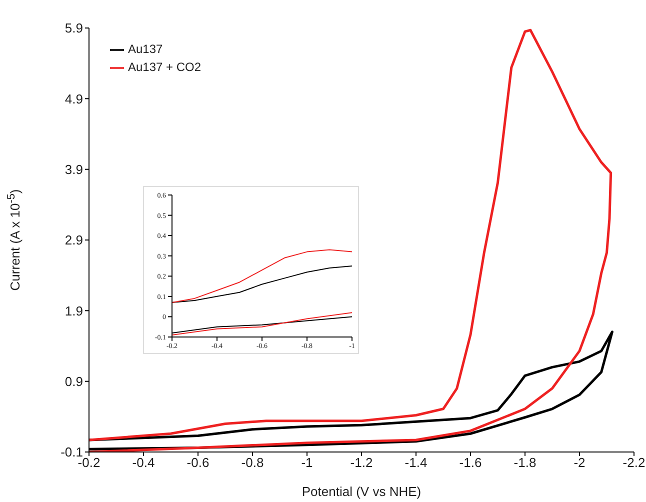 The height and width of the screenshot is (502, 646). What do you see at coordinates (262, 276) in the screenshot?
I see `line-series` at bounding box center [262, 276].